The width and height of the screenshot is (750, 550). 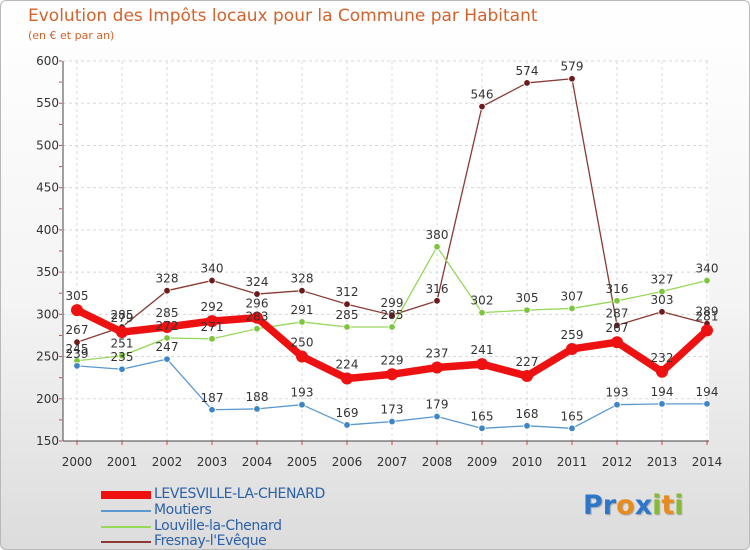 What do you see at coordinates (572, 67) in the screenshot?
I see `data-label: 579` at bounding box center [572, 67].